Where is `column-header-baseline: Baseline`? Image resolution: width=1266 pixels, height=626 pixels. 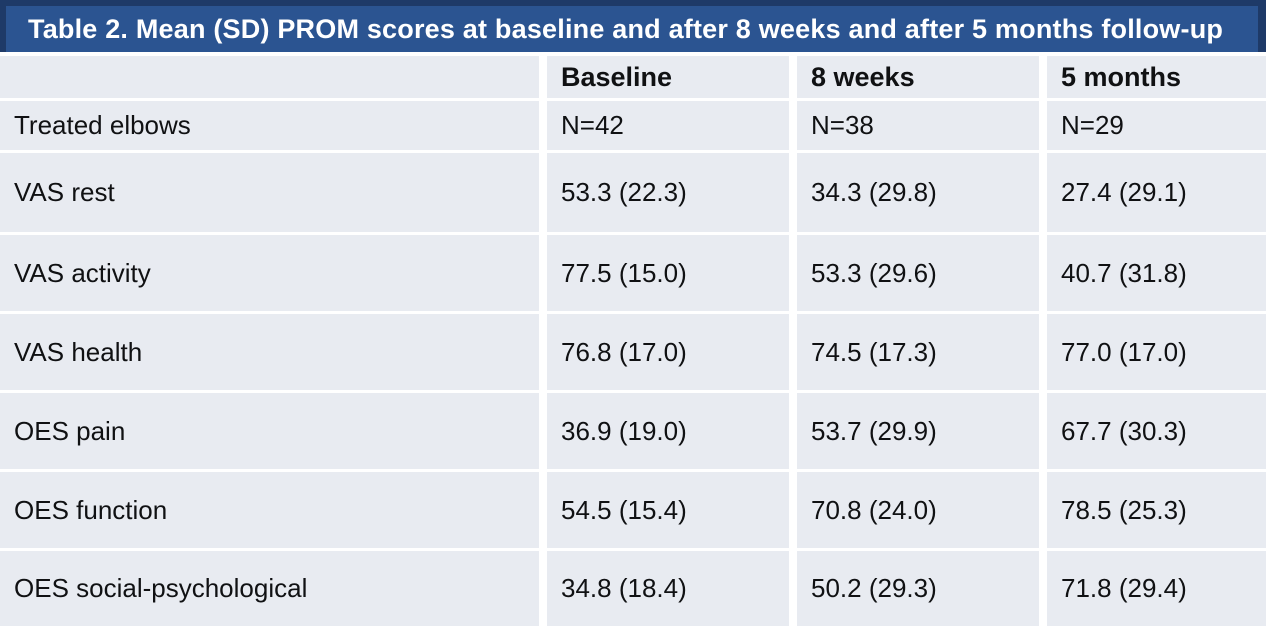 column-header-baseline: Baseline is located at coordinates (668, 77).